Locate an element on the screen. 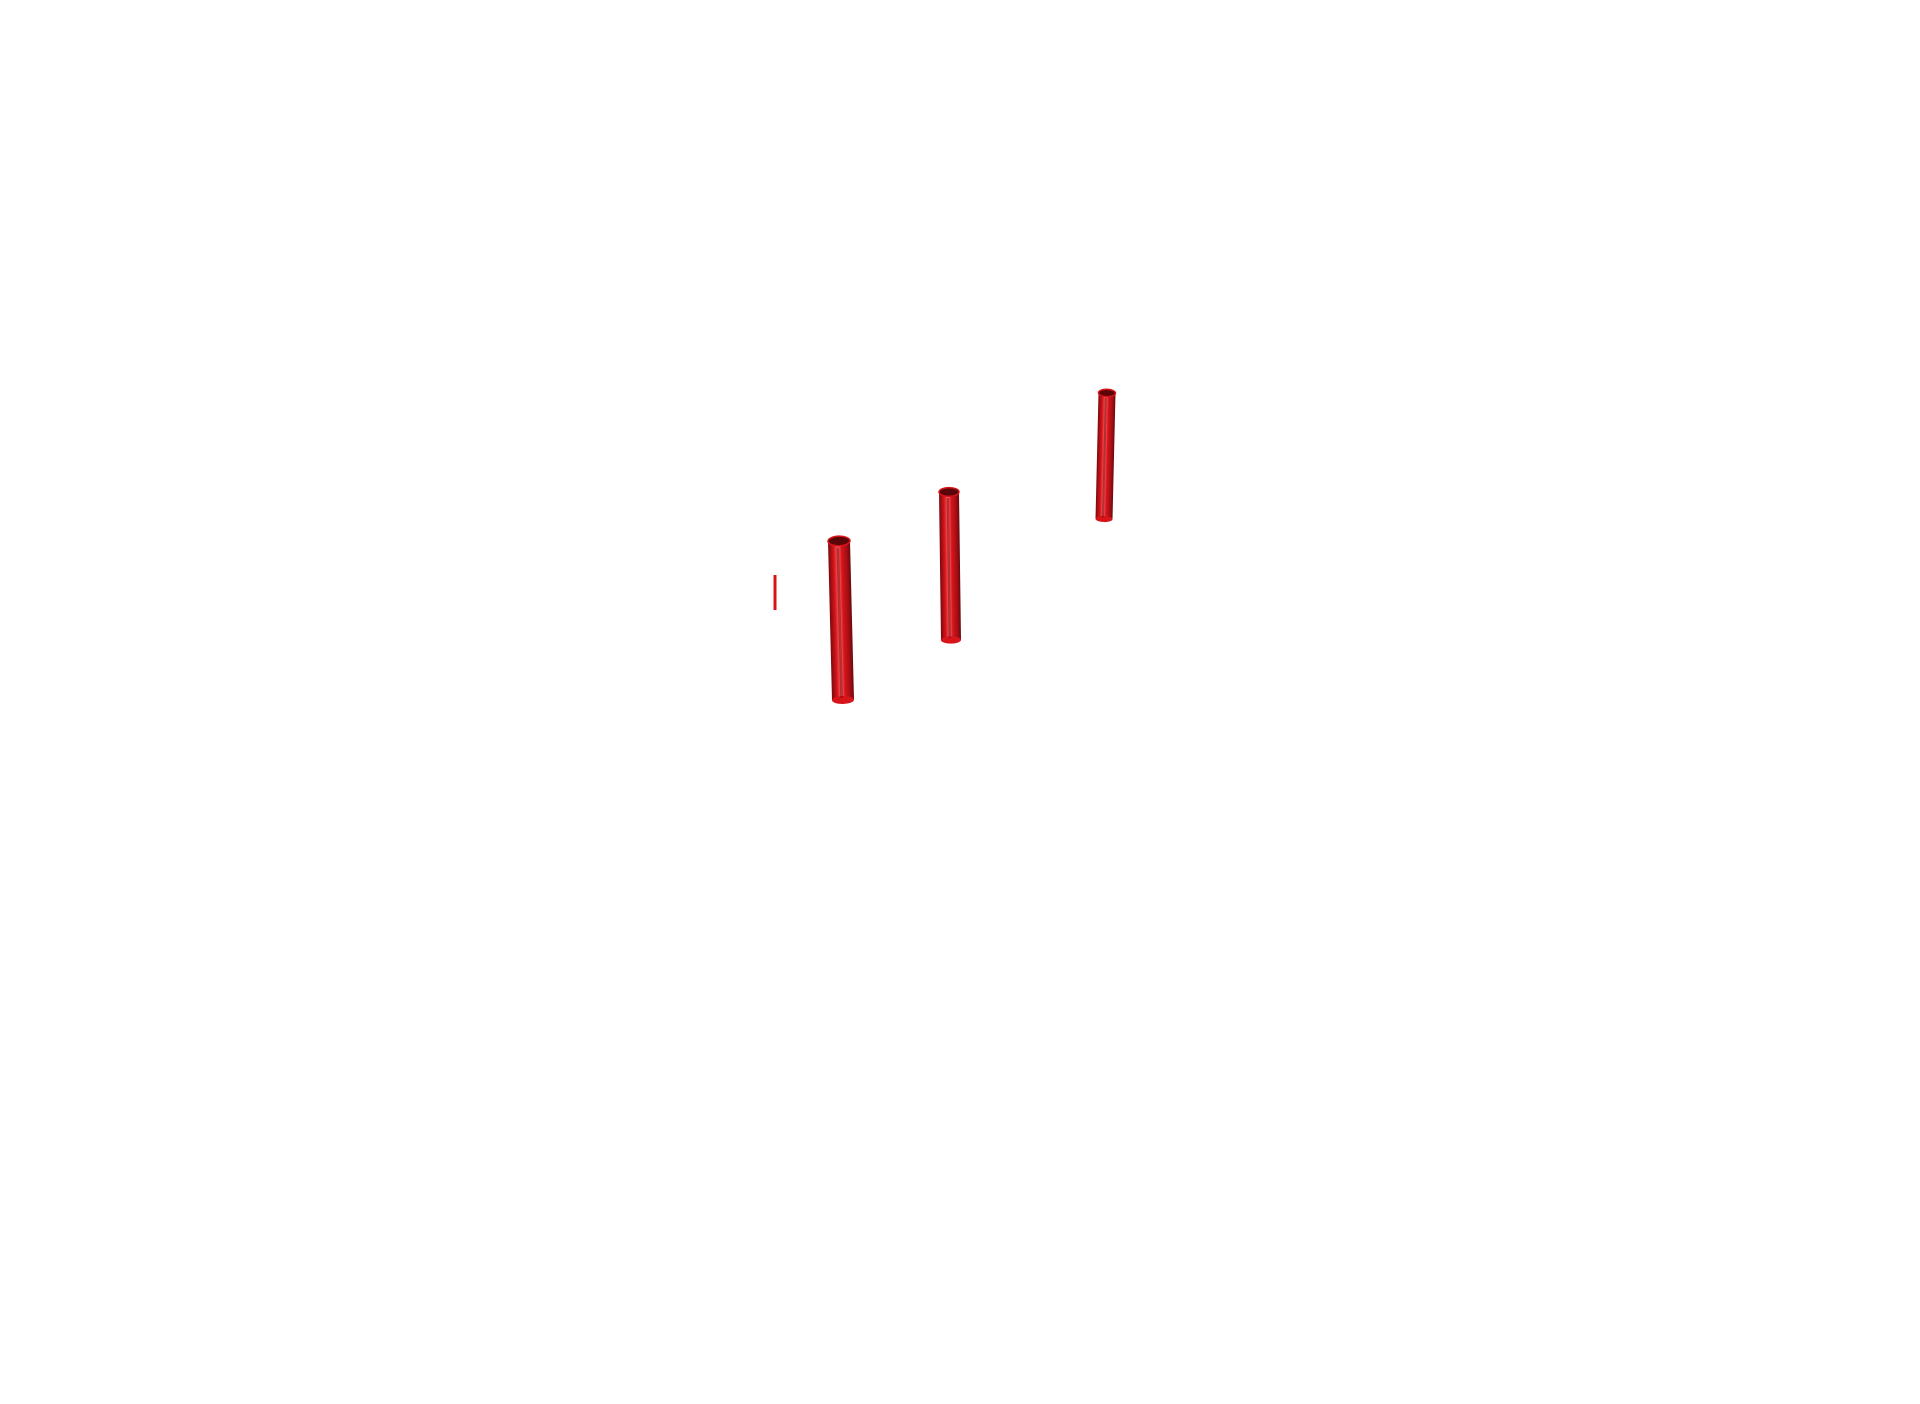 The width and height of the screenshot is (1920, 1404). rod-right-bottom-cap is located at coordinates (1104, 519).